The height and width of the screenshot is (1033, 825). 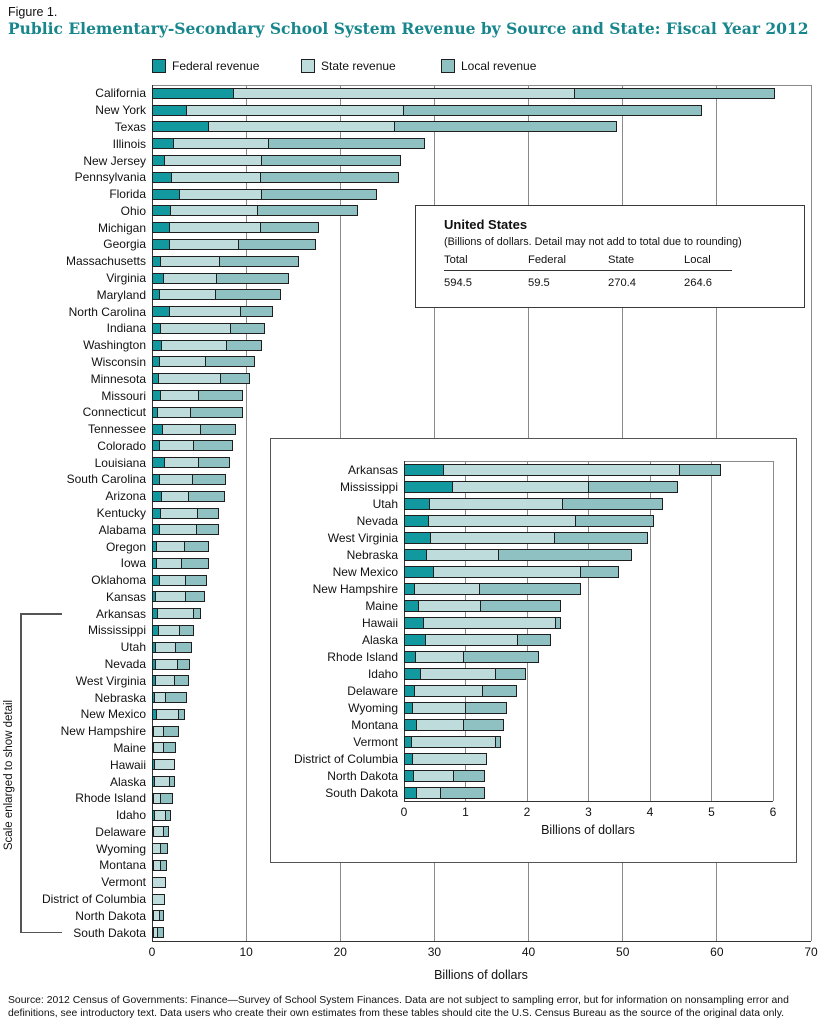 I want to click on legend-label: Local revenue, so click(x=499, y=66).